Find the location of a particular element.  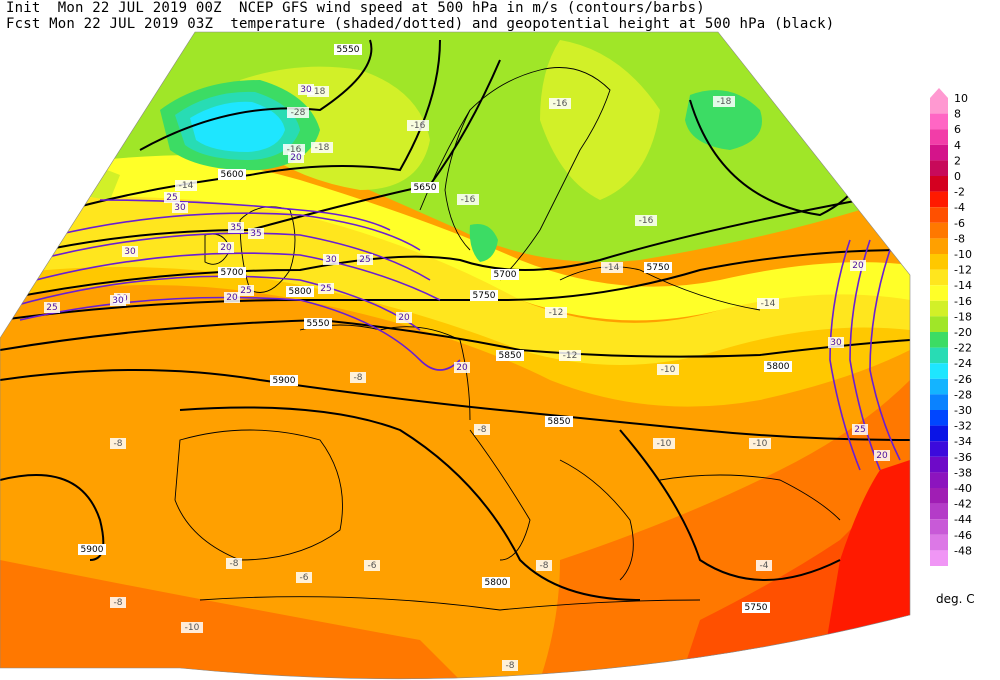

colorbar-tick-label: -18 is located at coordinates (963, 316).